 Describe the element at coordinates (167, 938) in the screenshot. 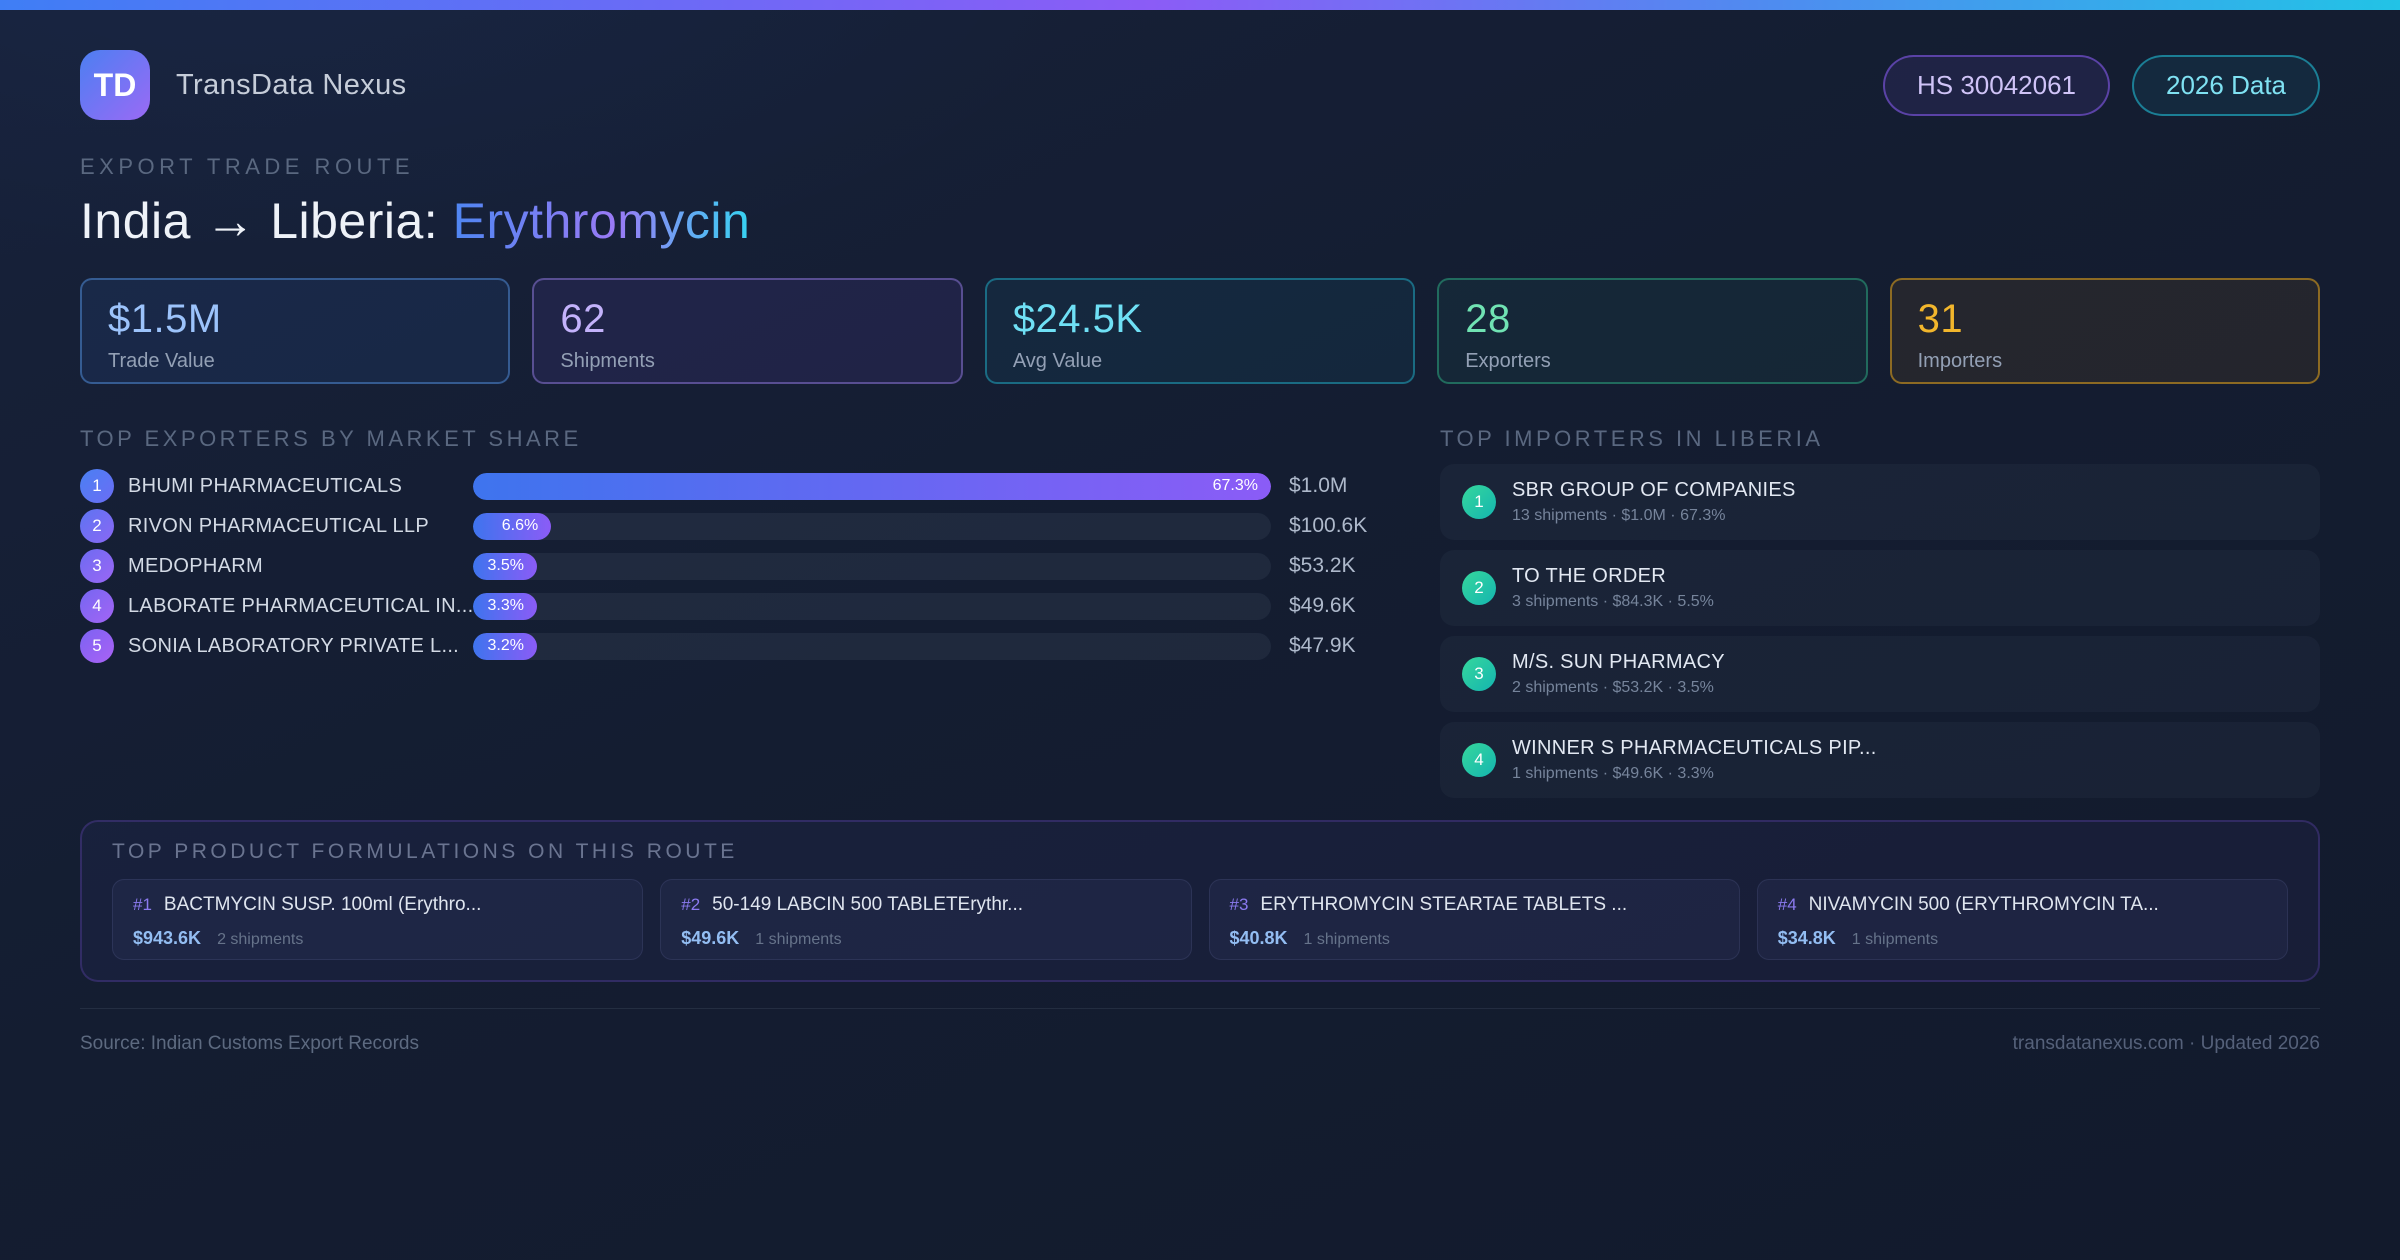

I see `product-value: $943.6K` at that location.